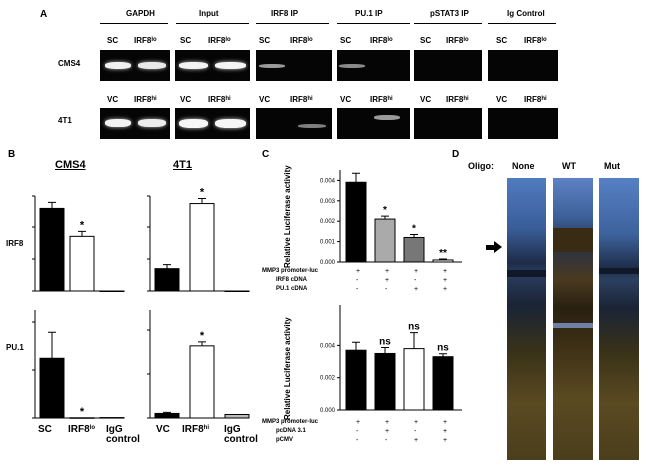  What do you see at coordinates (526, 319) in the screenshot?
I see `emsa-lane-none` at bounding box center [526, 319].